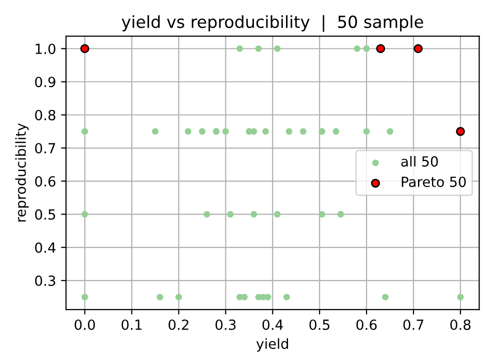 The image size is (489, 362). What do you see at coordinates (226, 324) in the screenshot?
I see `x-tick-label: 0.3` at bounding box center [226, 324].